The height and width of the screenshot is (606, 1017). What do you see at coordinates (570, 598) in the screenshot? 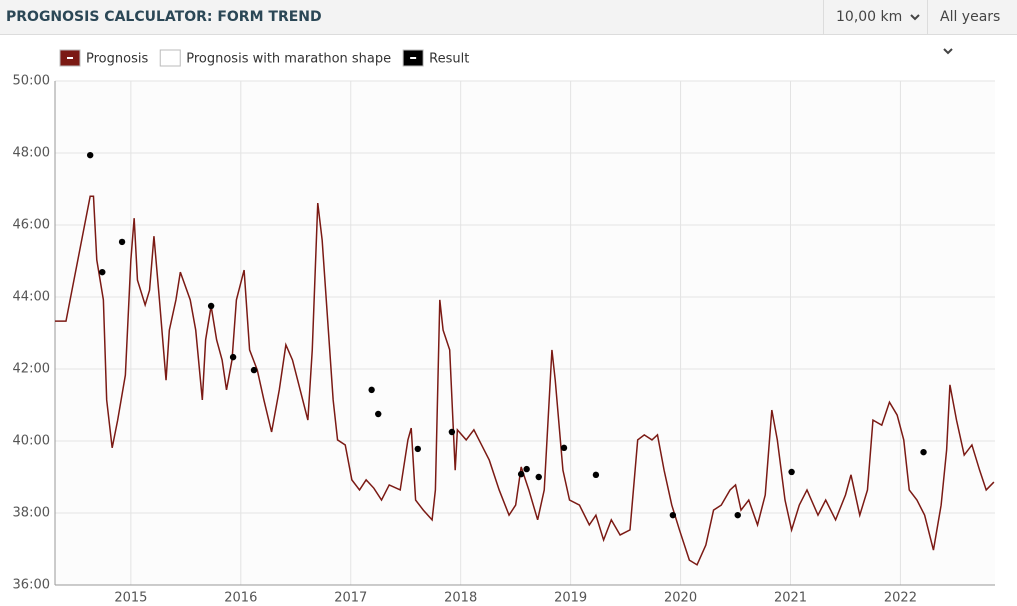
I see `x-tick-label: 2019` at bounding box center [570, 598].